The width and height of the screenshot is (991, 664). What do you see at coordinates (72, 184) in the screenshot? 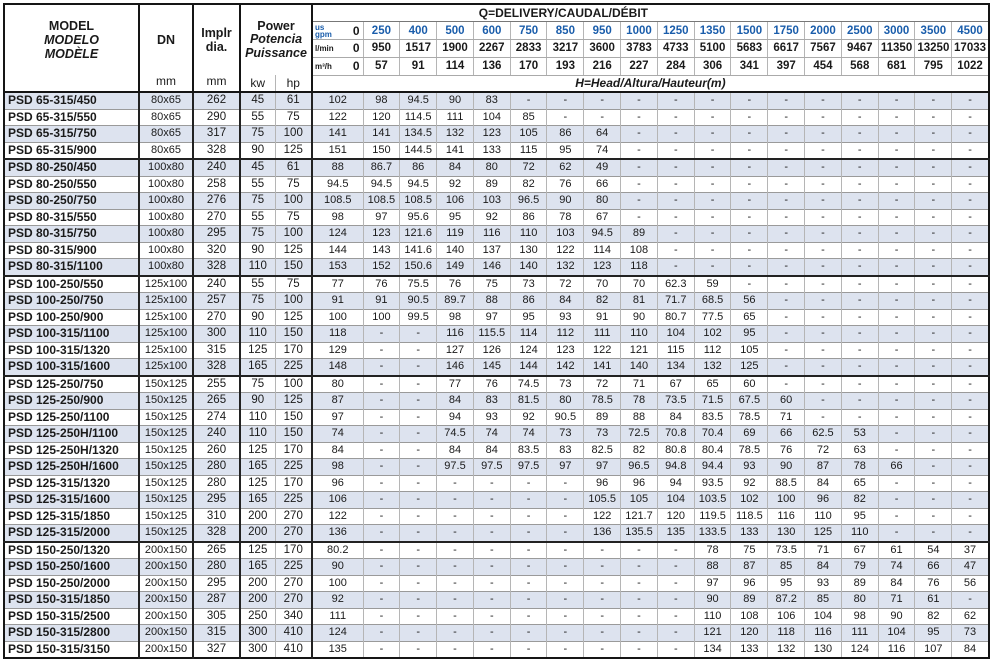
I see `model-cell: PSD 80-250/550` at bounding box center [72, 184].